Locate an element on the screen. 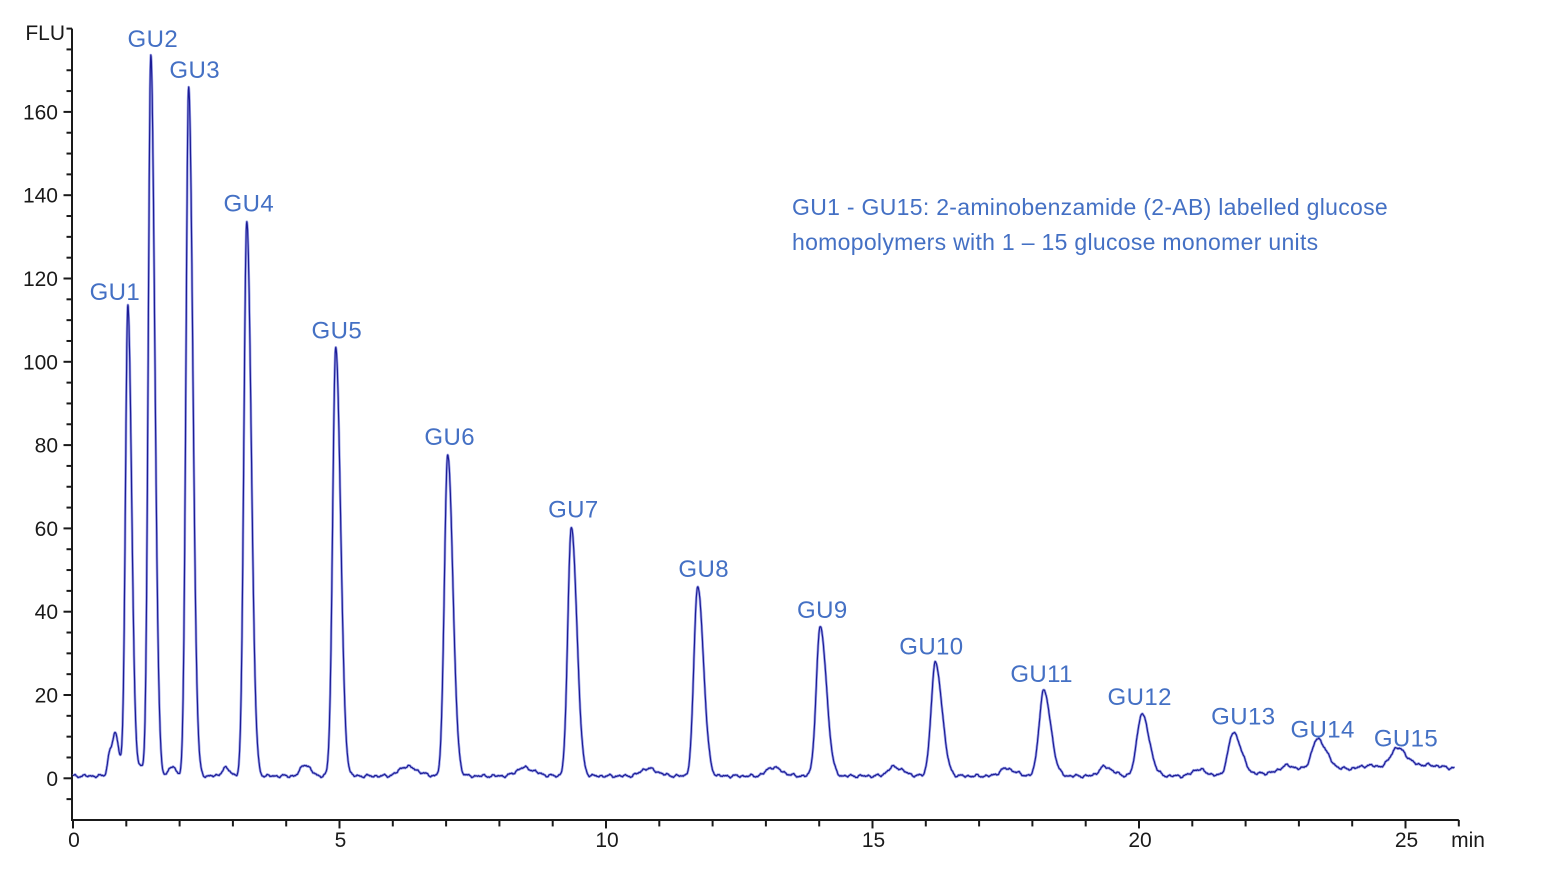 This screenshot has width=1568, height=874. peak-label-gu5: GU5 is located at coordinates (337, 330).